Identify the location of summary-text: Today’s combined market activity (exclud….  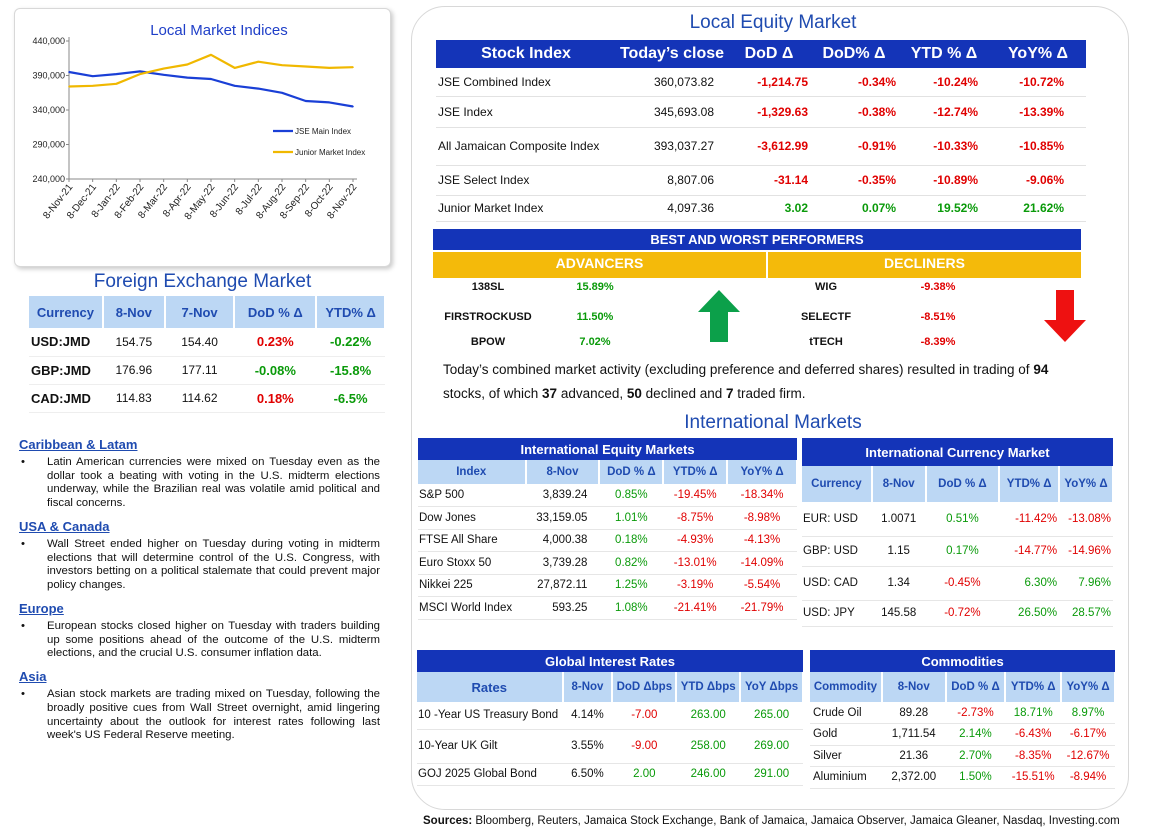
(738, 369).